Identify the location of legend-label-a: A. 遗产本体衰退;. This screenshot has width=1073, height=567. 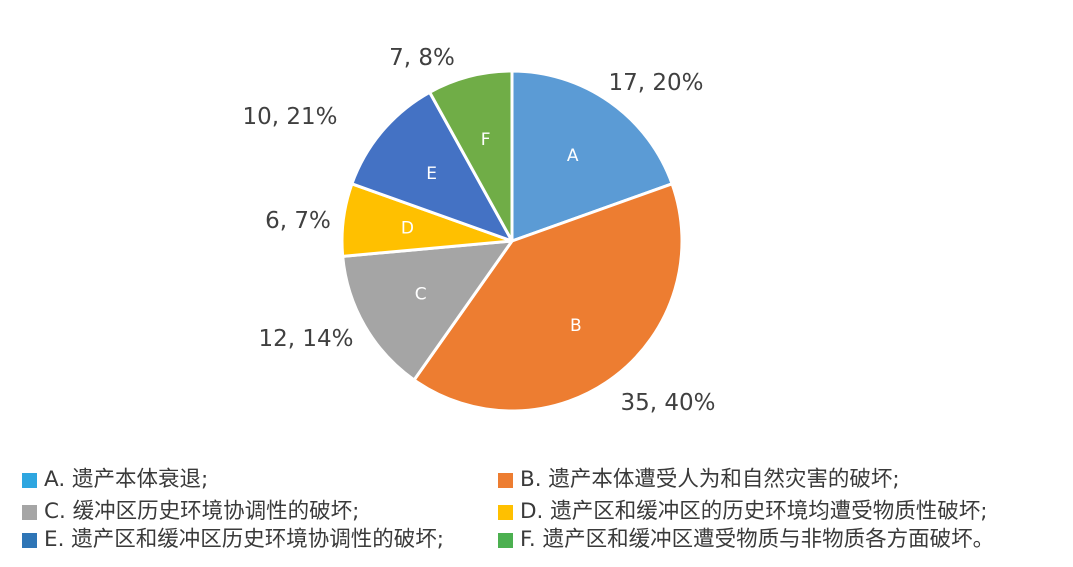
(126, 479).